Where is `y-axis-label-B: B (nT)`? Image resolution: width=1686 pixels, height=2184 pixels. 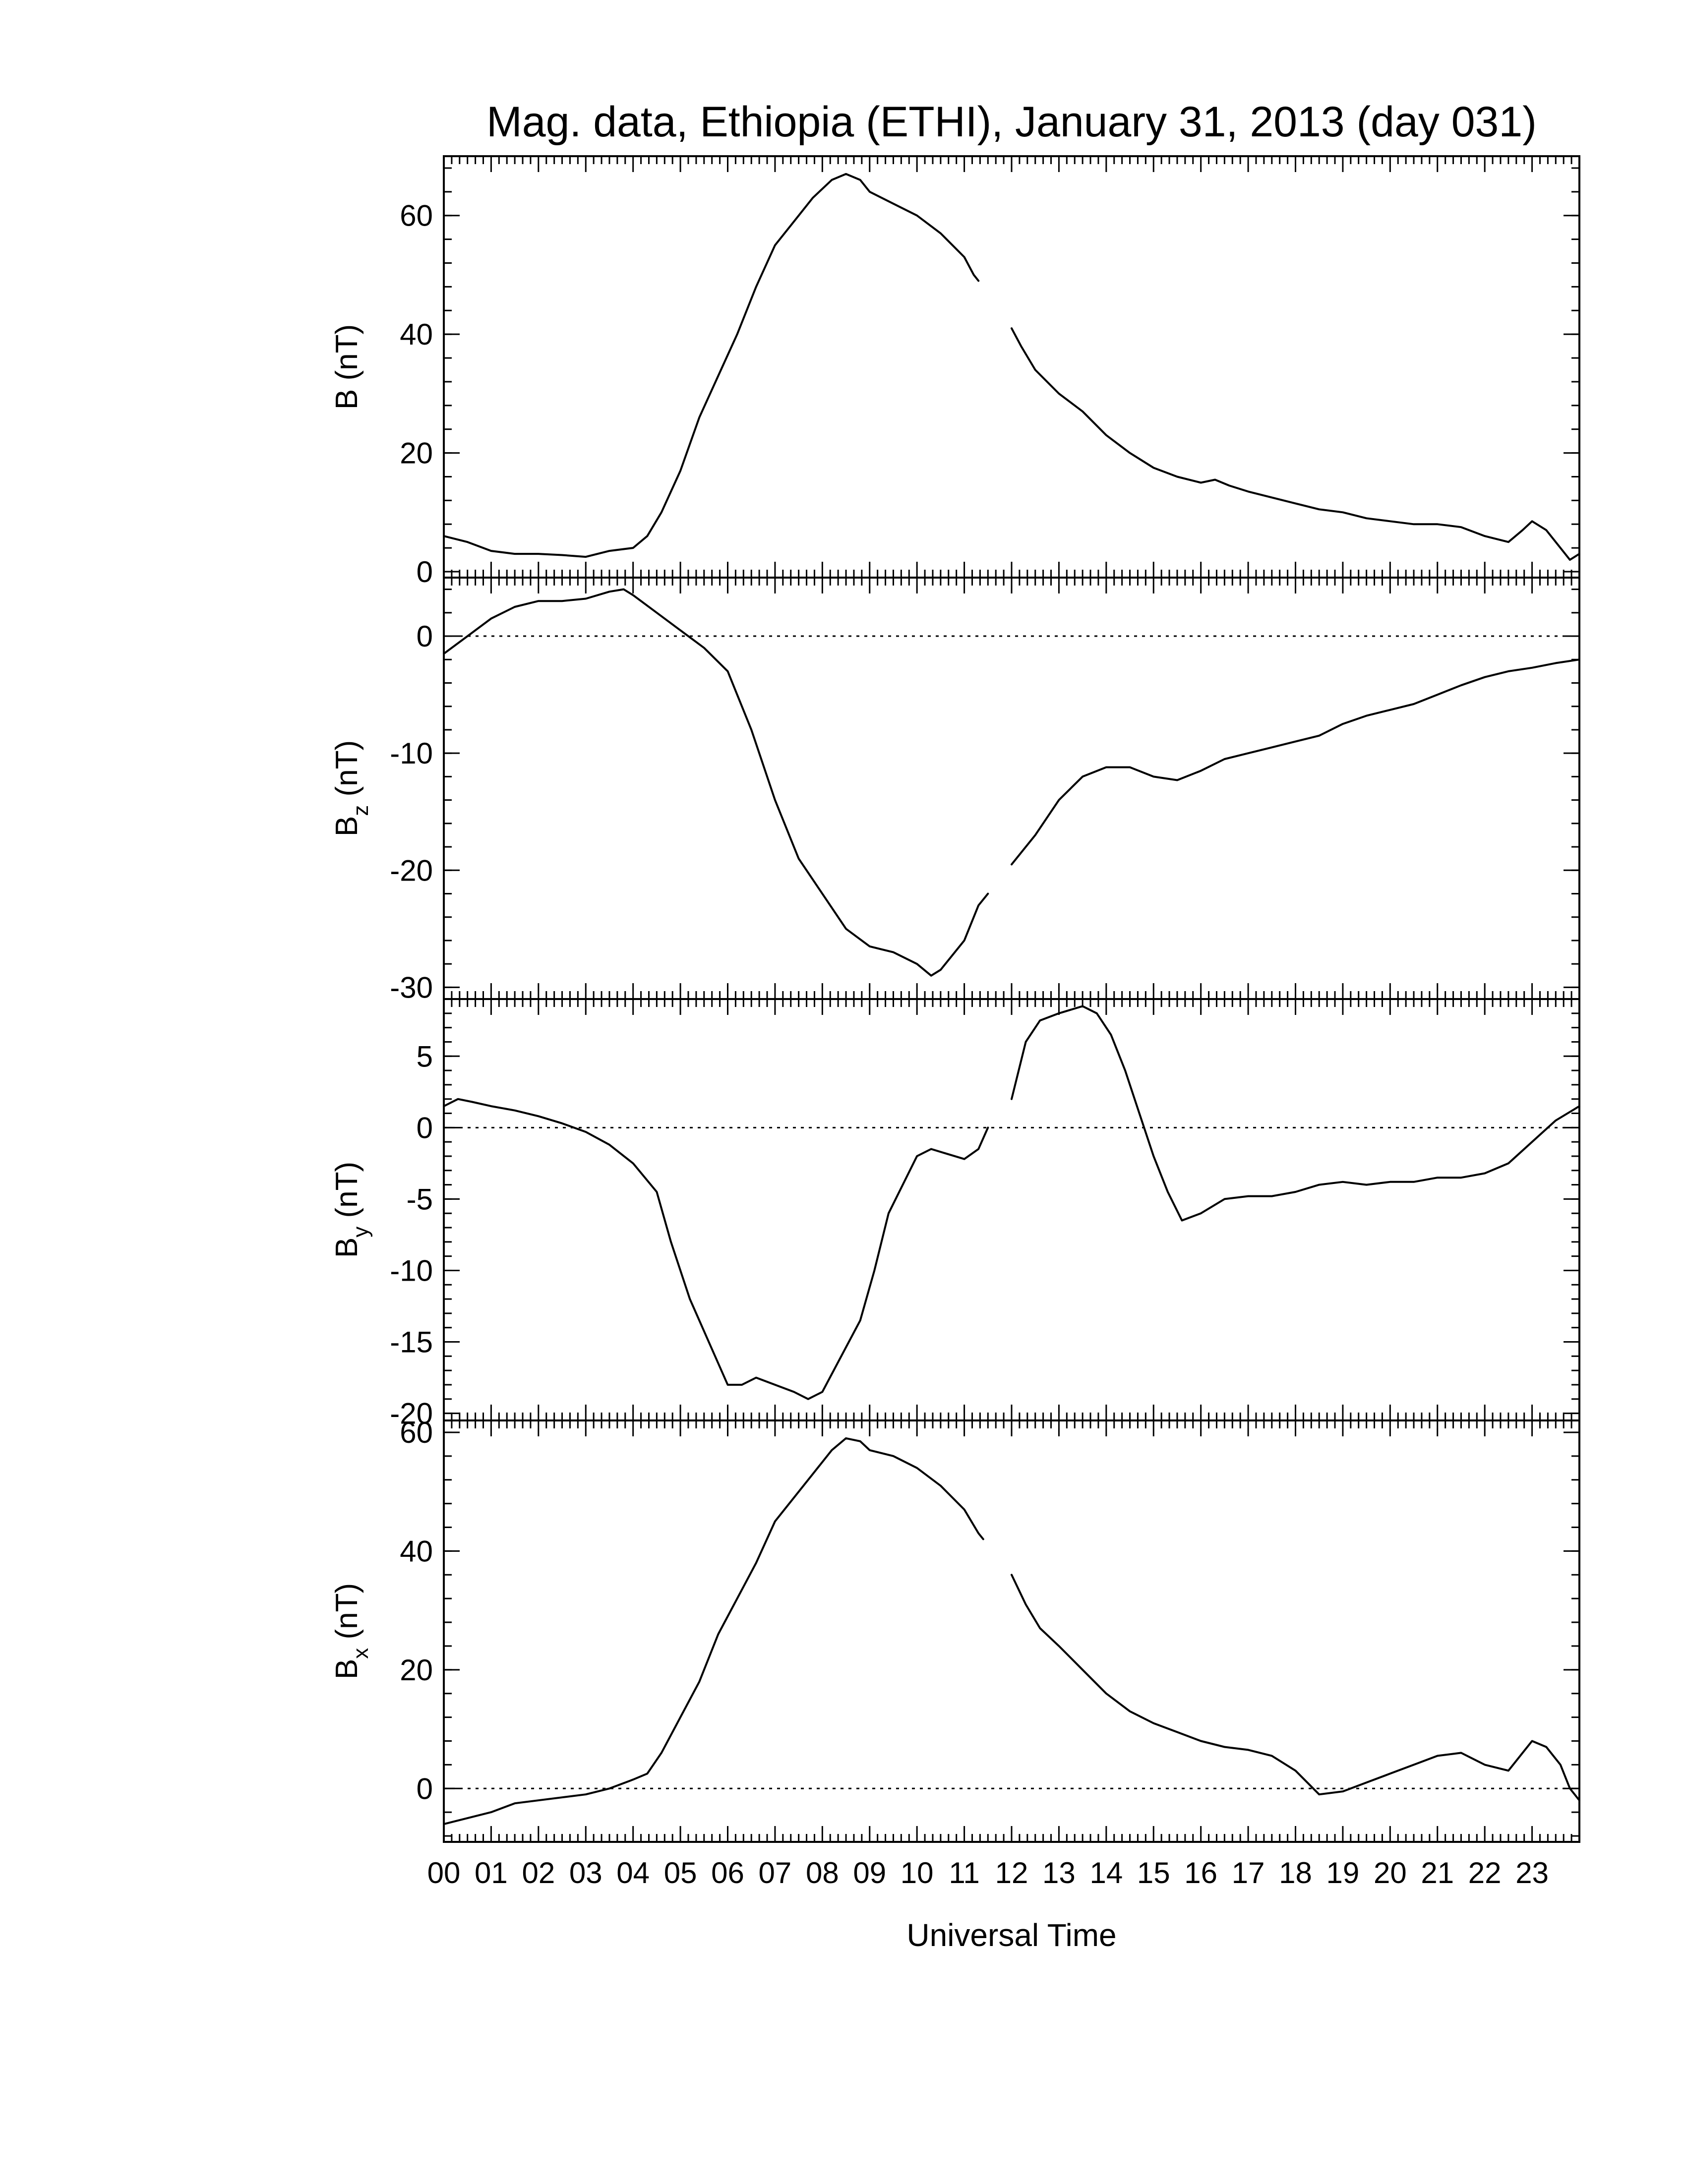
y-axis-label-B: B (nT) is located at coordinates (347, 367).